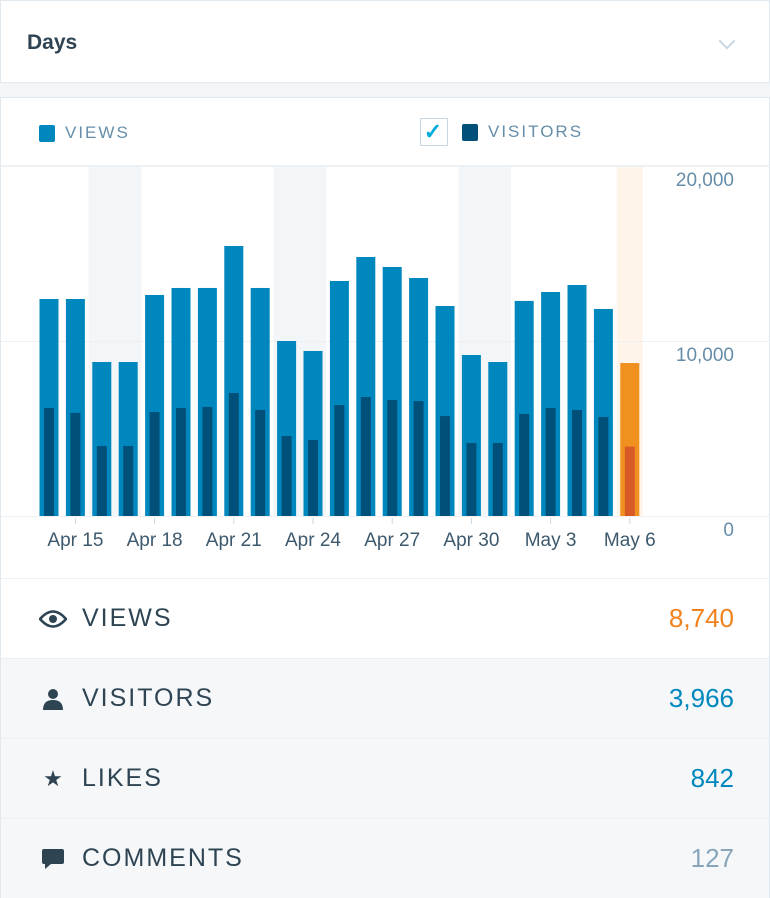 Image resolution: width=770 pixels, height=898 pixels. What do you see at coordinates (701, 618) in the screenshot?
I see `stat-value: 8,740` at bounding box center [701, 618].